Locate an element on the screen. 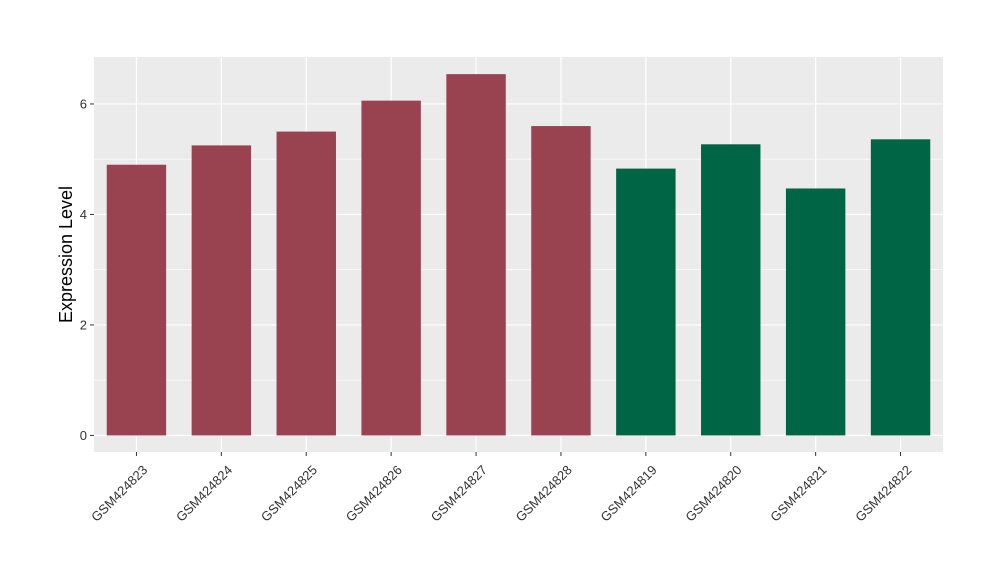 This screenshot has height=580, width=1000. y-tick-label: 0 is located at coordinates (83, 435).